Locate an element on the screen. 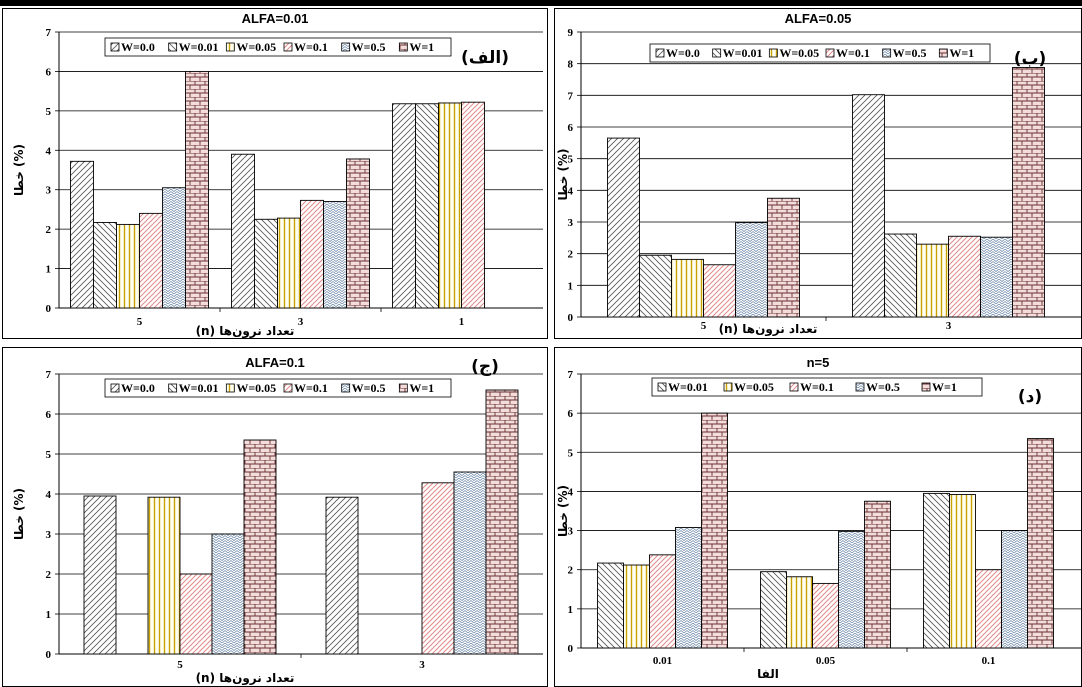  bar-W-0.05-0.05 is located at coordinates (799, 612).